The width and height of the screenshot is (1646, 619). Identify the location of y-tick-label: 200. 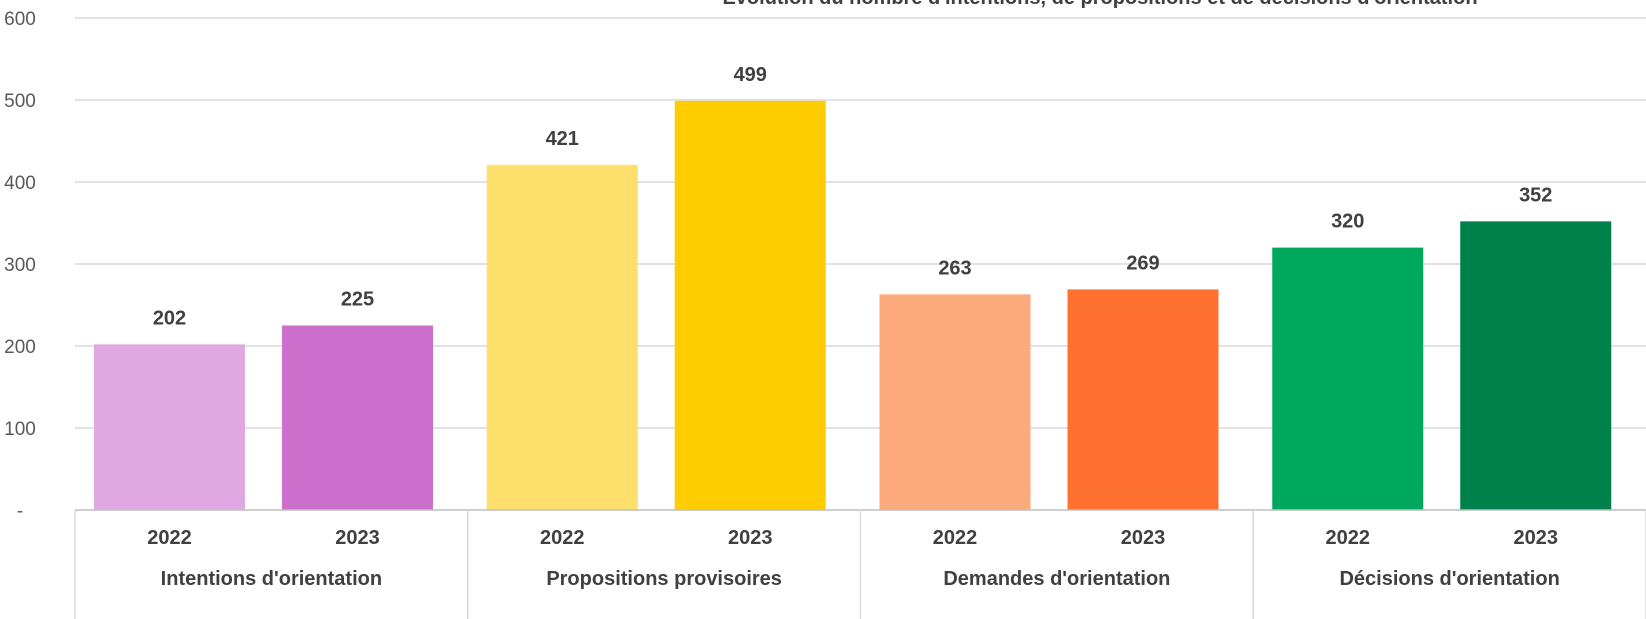
(20, 347).